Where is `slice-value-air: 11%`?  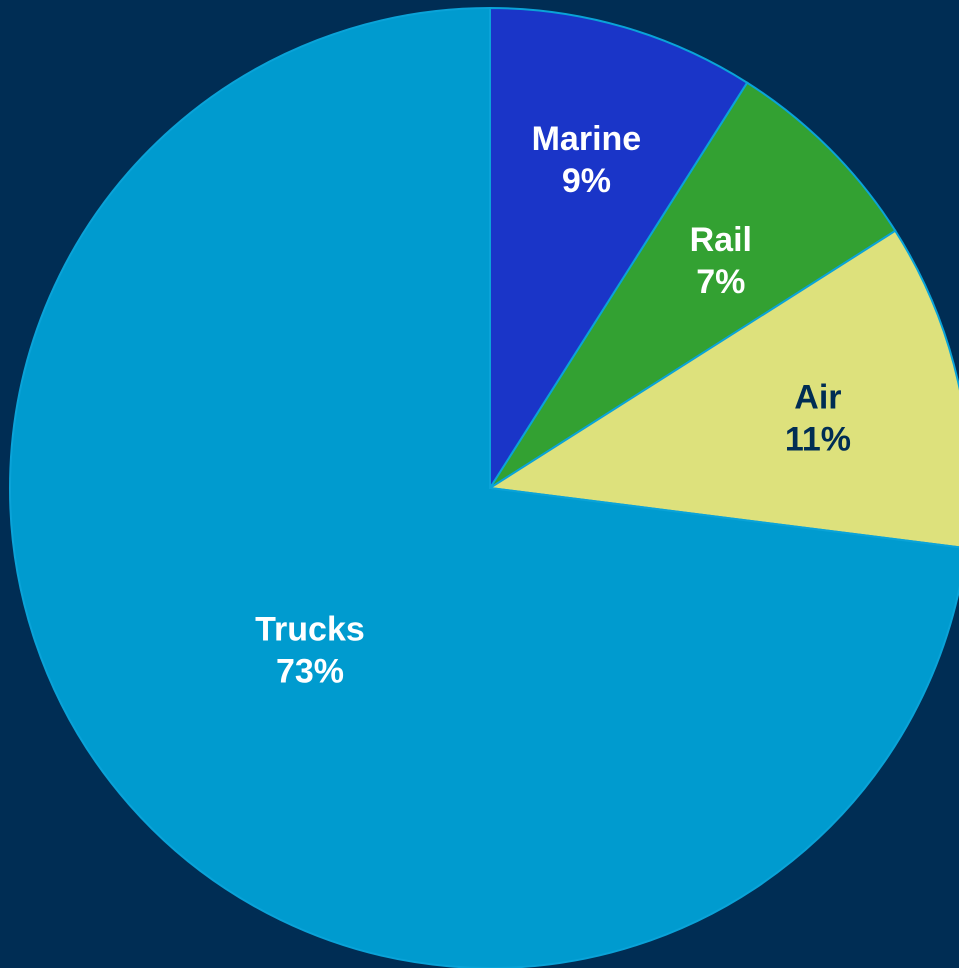
slice-value-air: 11% is located at coordinates (818, 440).